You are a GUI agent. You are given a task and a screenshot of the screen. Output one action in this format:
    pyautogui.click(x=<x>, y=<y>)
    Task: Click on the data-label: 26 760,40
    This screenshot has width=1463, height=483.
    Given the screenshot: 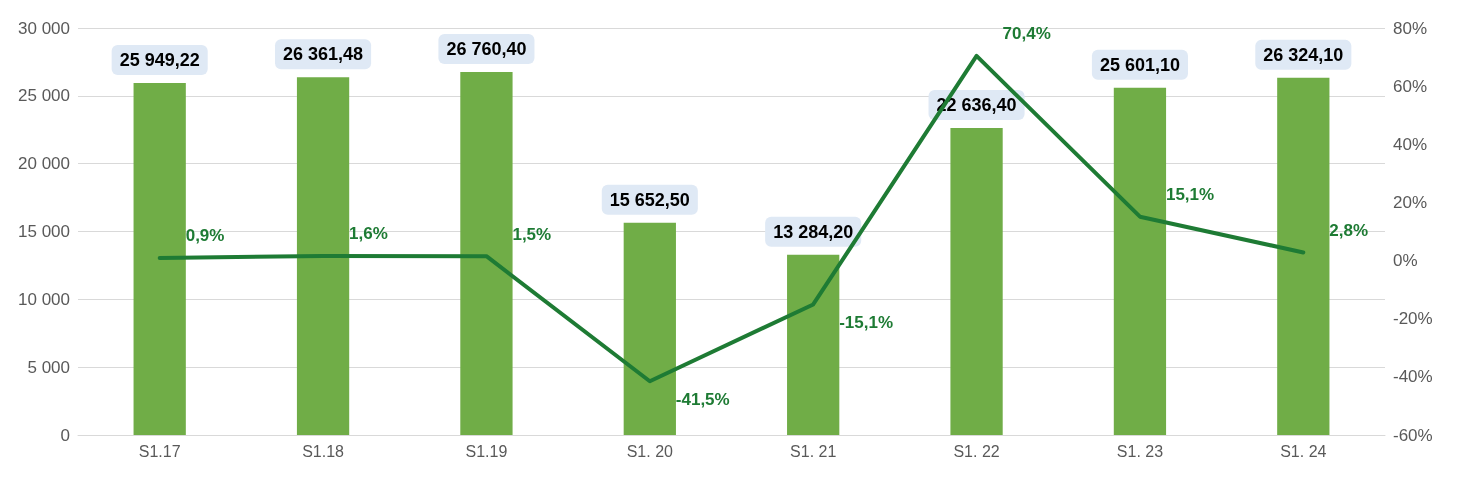 What is the action you would take?
    pyautogui.click(x=486, y=48)
    